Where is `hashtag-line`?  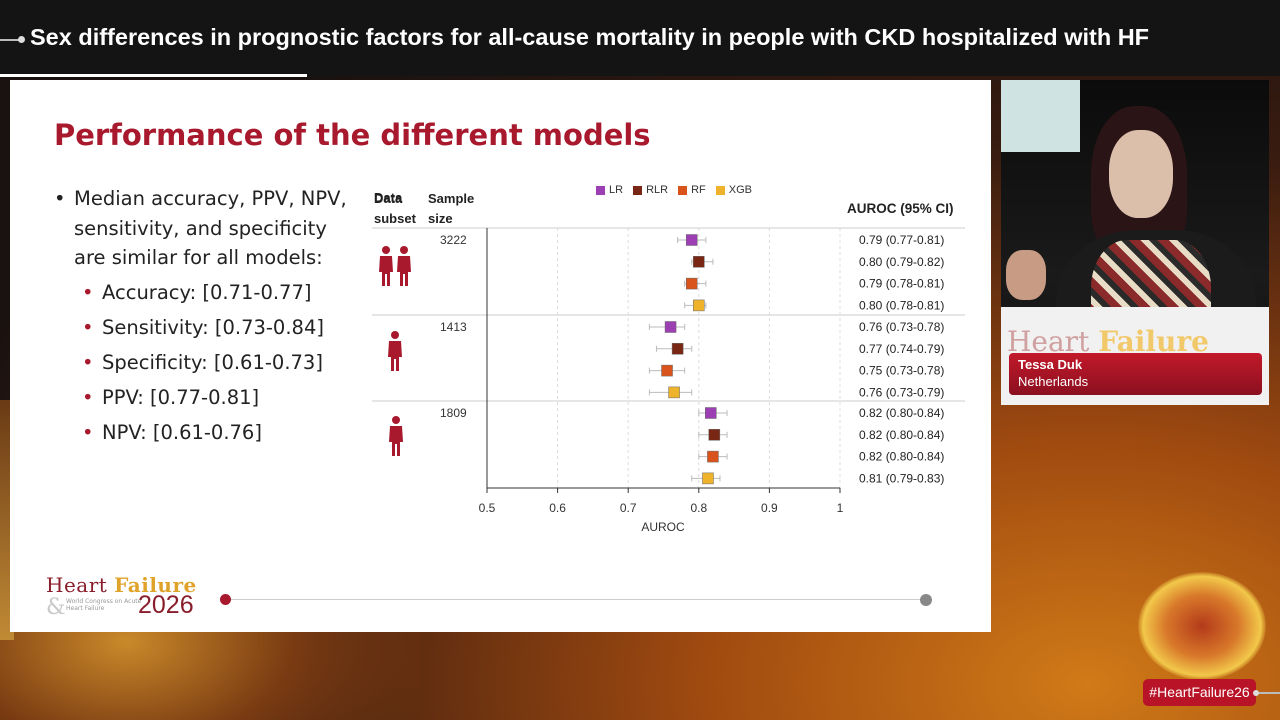
hashtag-line is located at coordinates (1269, 693).